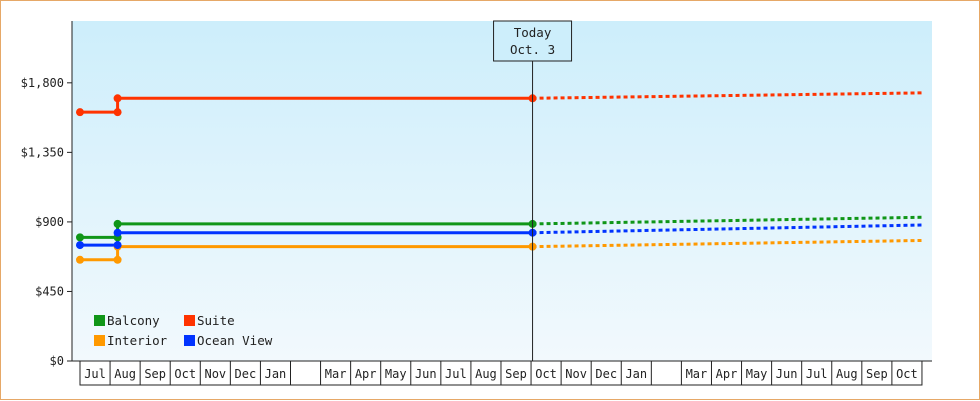  Describe the element at coordinates (49, 291) in the screenshot. I see `y-tick-label: $450` at that location.